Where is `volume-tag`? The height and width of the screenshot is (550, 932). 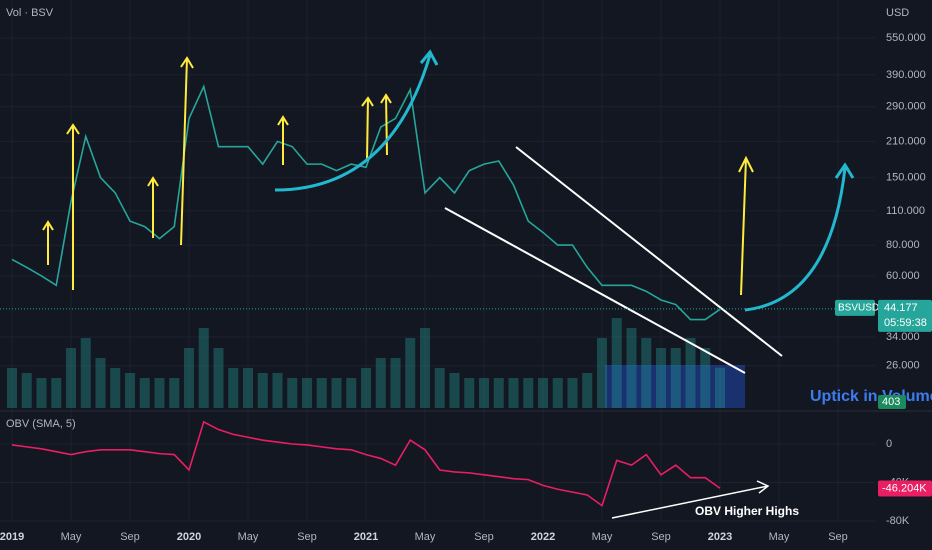
volume-tag is located at coordinates (892, 402).